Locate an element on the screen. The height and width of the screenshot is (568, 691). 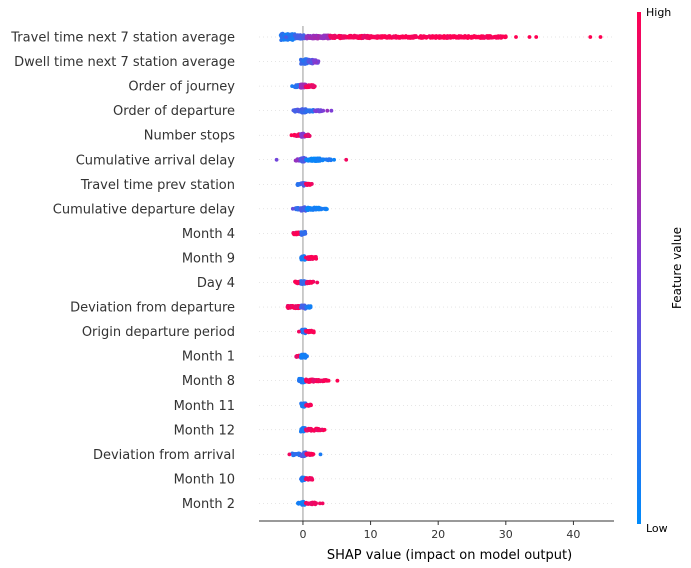
x-tick-label: 30 is located at coordinates (506, 534).